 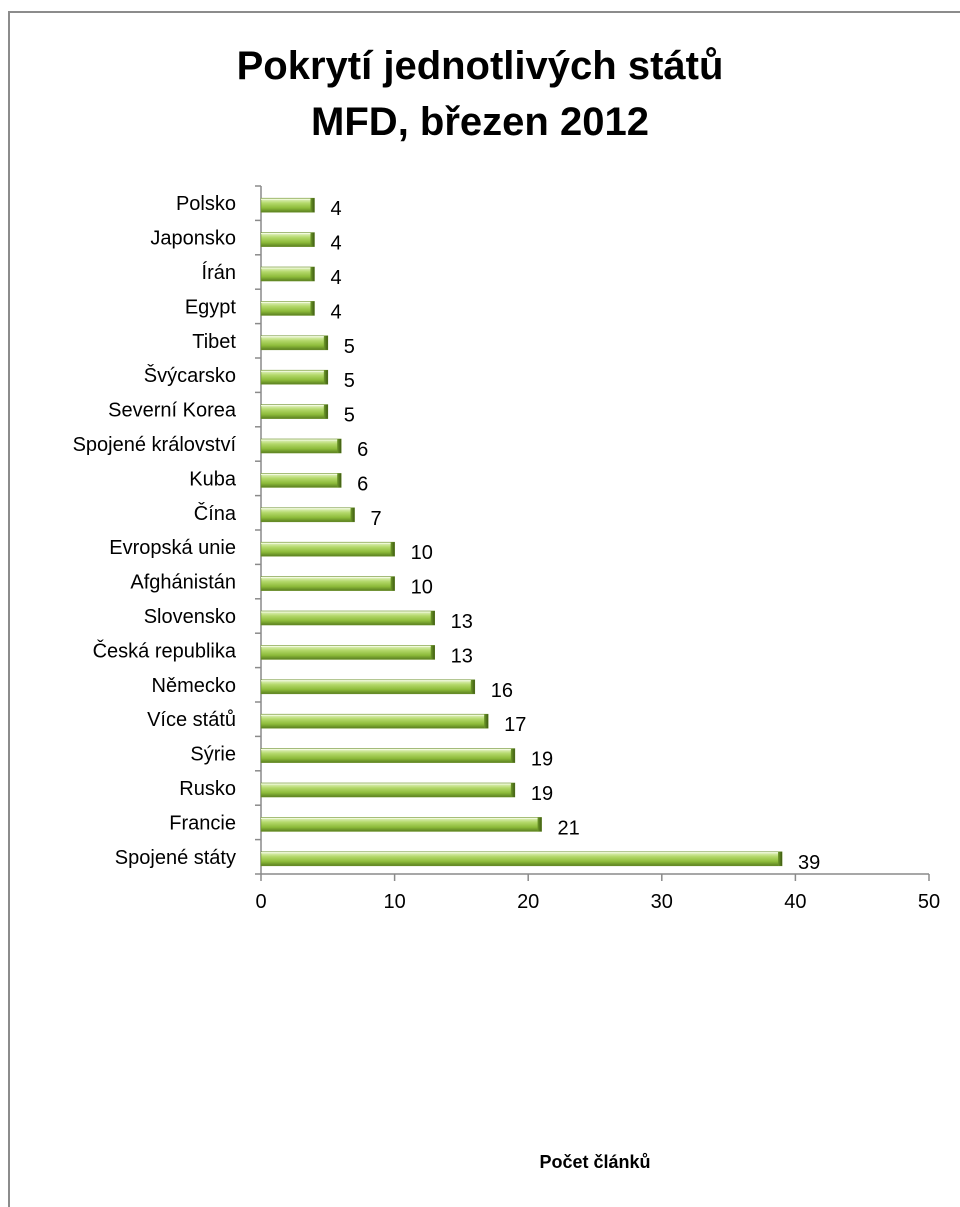 What do you see at coordinates (183, 583) in the screenshot?
I see `category-label: Afghánistán` at bounding box center [183, 583].